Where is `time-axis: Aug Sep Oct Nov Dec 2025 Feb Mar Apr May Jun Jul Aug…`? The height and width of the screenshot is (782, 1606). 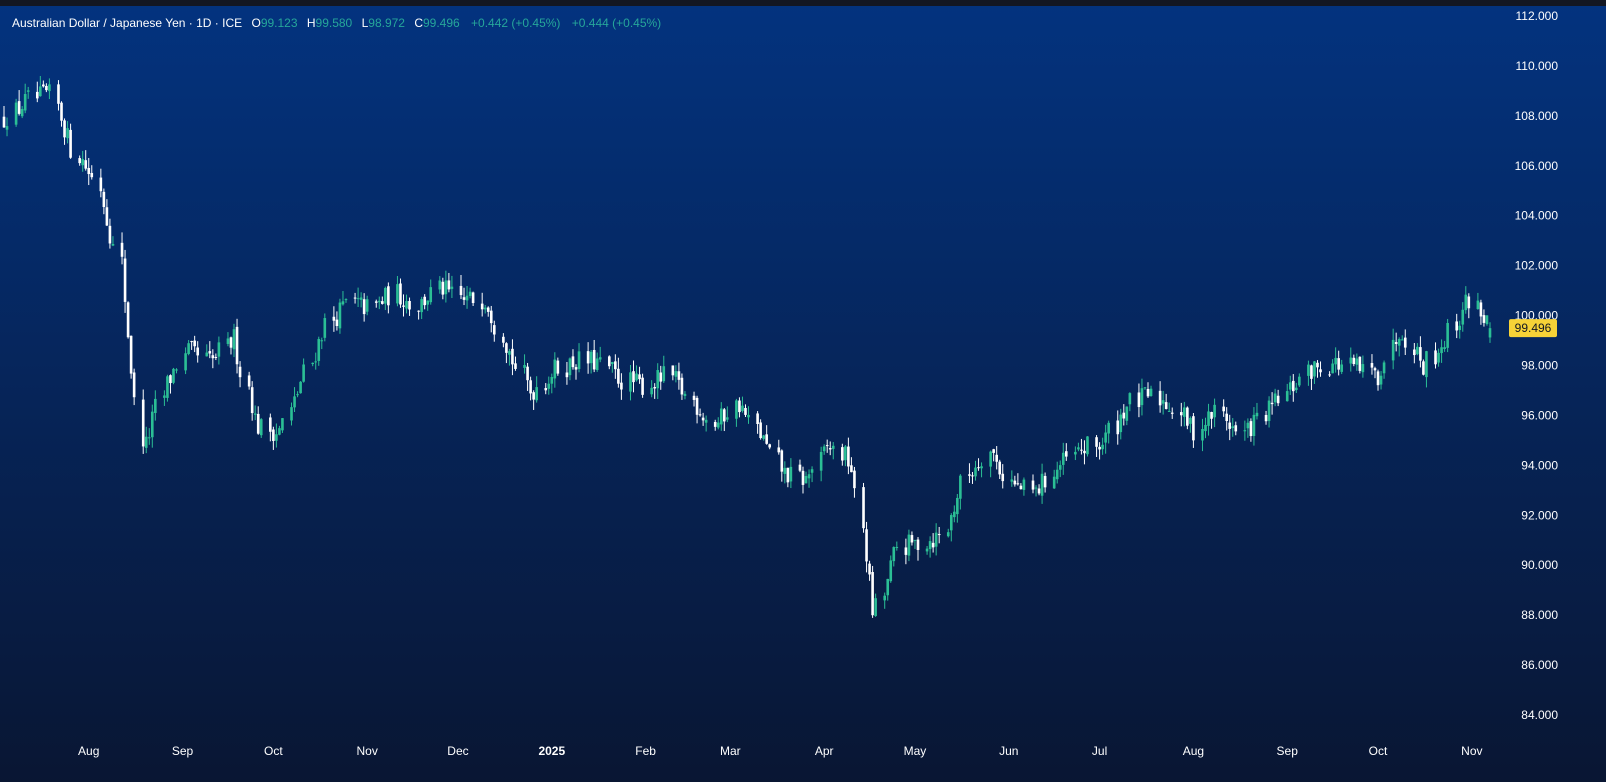 time-axis: Aug Sep Oct Nov Dec 2025 Feb Mar Apr May Jun Jul Aug… is located at coordinates (780, 751).